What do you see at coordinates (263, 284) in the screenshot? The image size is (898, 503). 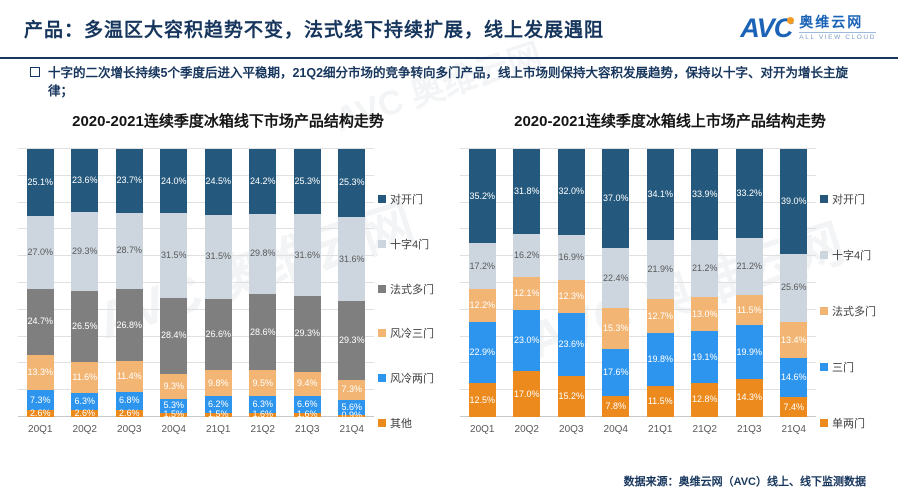 I see `bar-stack: 24.2% 29.8% 28.6% 9.5% 6.3% 1.6%` at bounding box center [263, 284].